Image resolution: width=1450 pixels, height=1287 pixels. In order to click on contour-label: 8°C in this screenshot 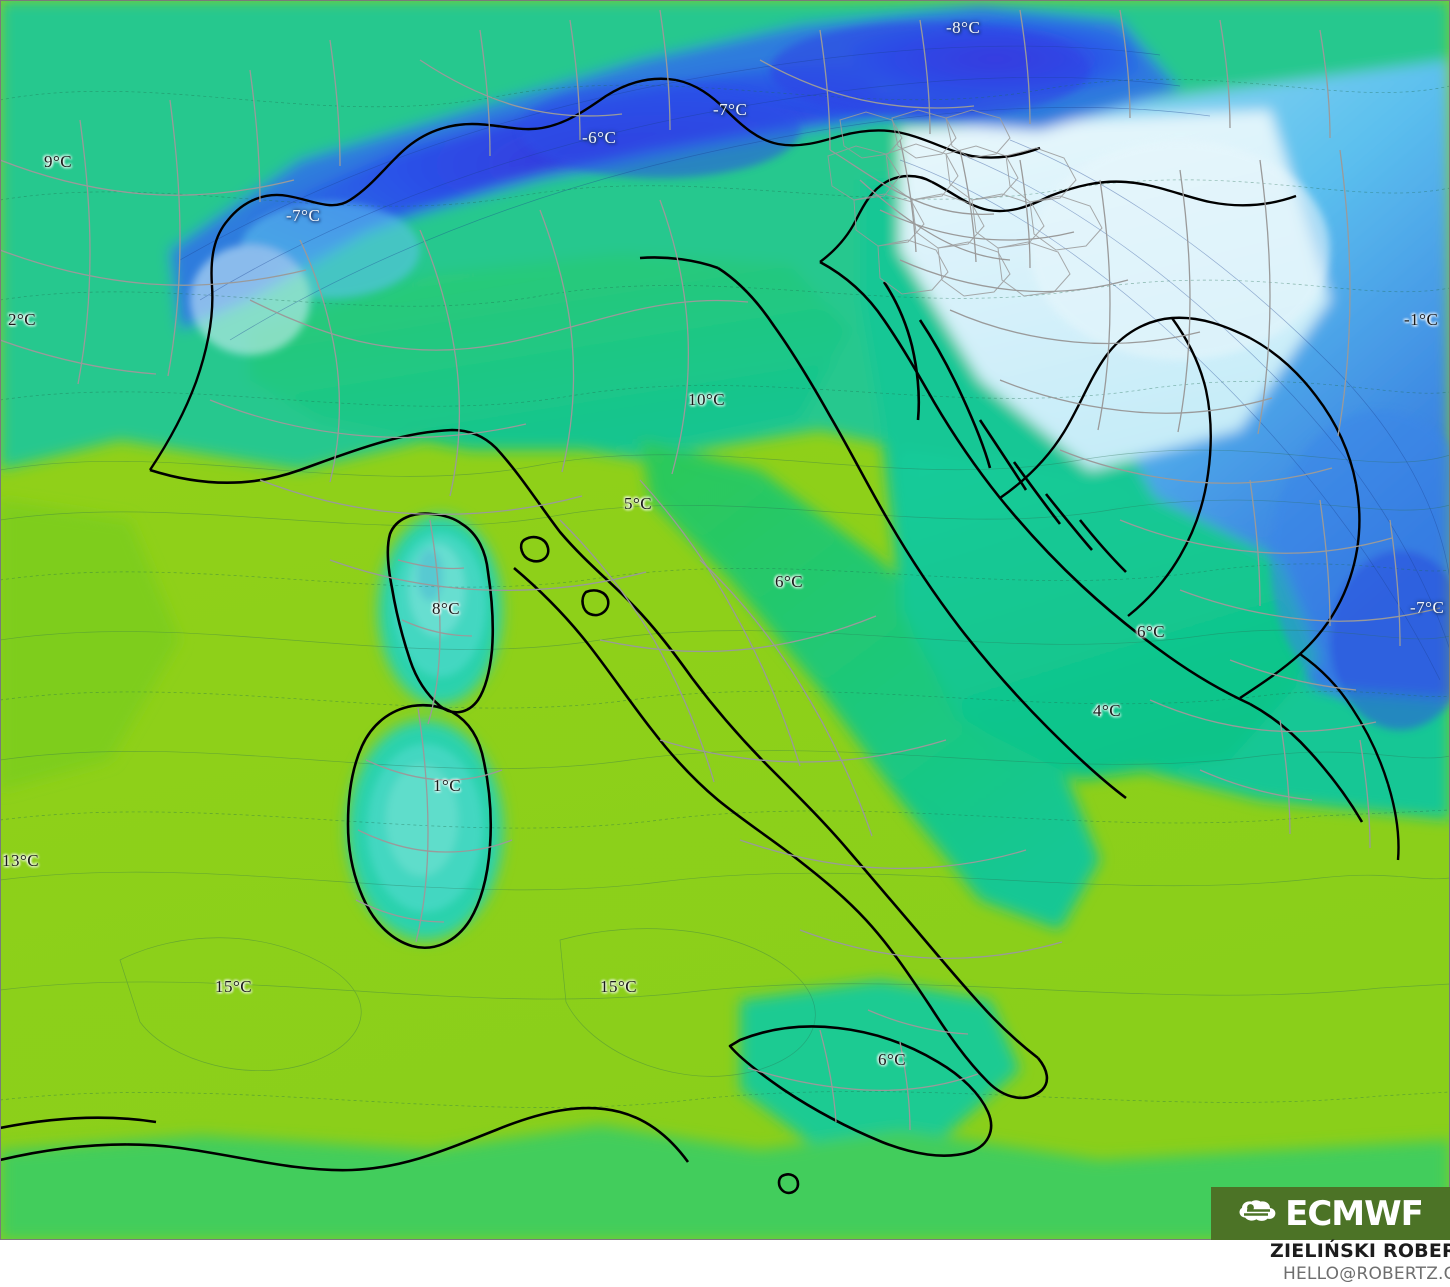, I will do `click(446, 608)`.